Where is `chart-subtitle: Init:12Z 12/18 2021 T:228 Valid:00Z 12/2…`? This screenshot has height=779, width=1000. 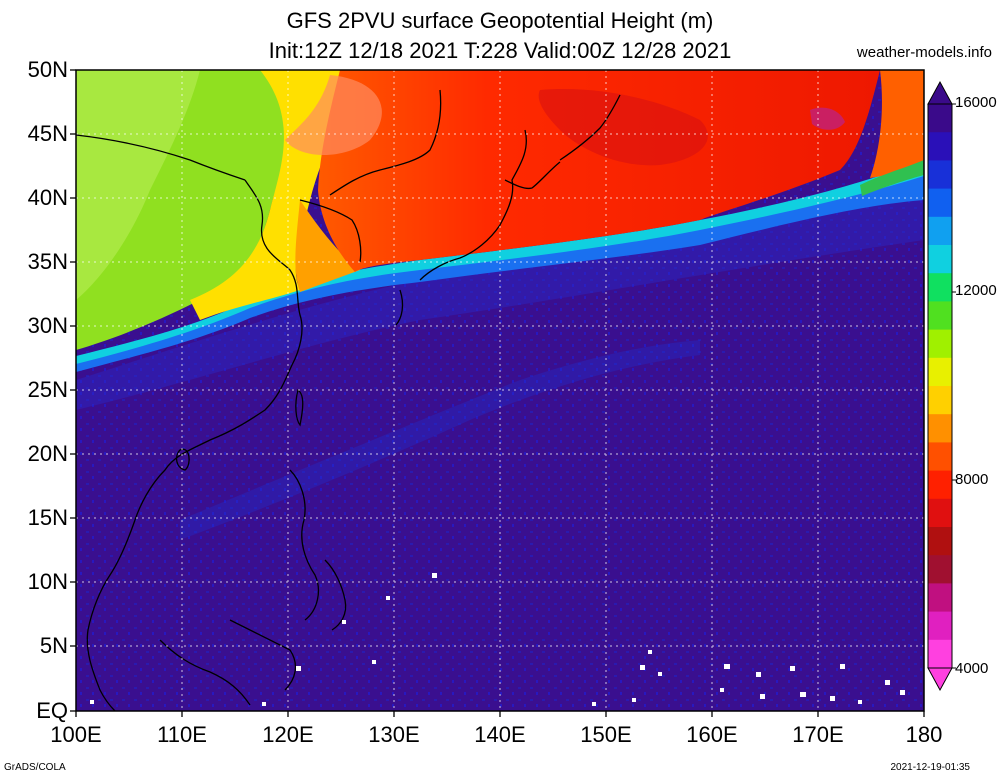 chart-subtitle: Init:12Z 12/18 2021 T:228 Valid:00Z 12/2… is located at coordinates (500, 50).